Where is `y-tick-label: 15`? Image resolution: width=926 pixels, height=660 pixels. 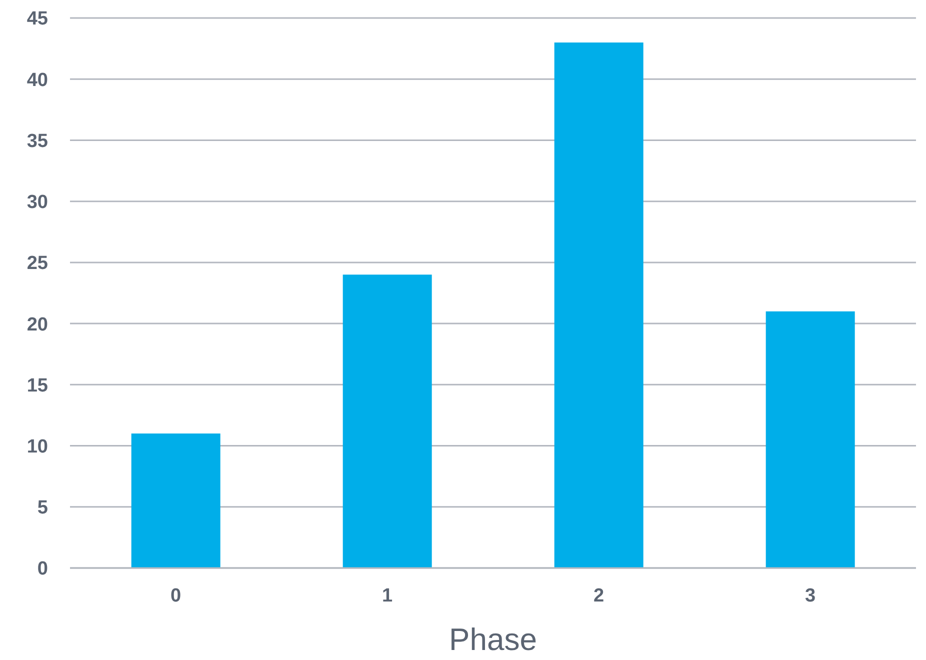
y-tick-label: 15 is located at coordinates (37, 385).